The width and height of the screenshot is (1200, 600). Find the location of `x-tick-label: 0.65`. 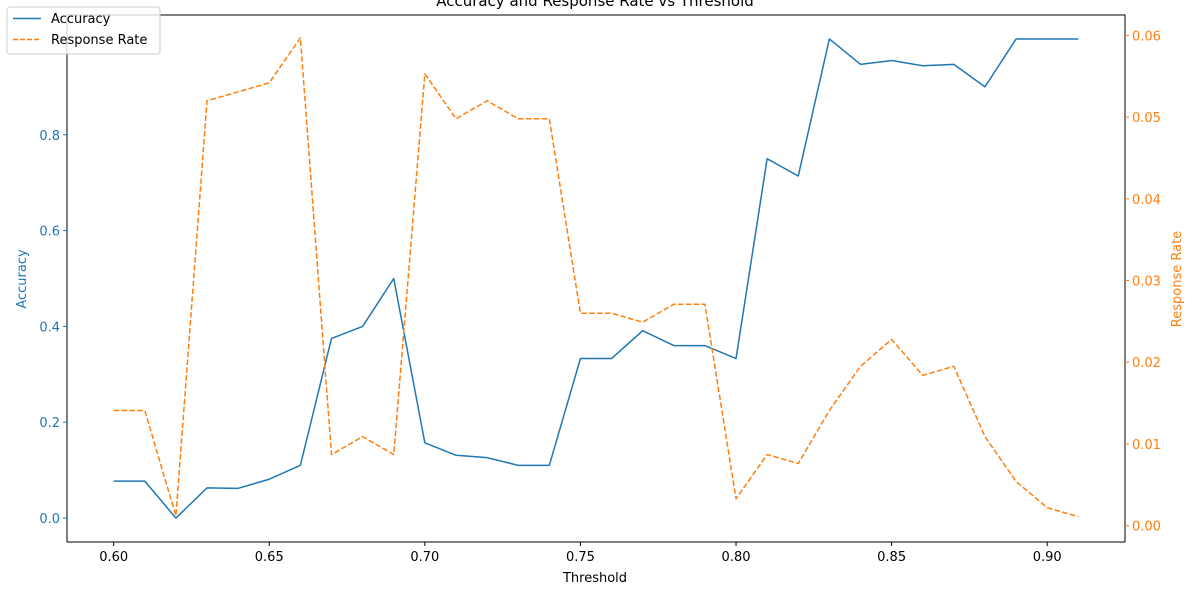

x-tick-label: 0.65 is located at coordinates (269, 557).